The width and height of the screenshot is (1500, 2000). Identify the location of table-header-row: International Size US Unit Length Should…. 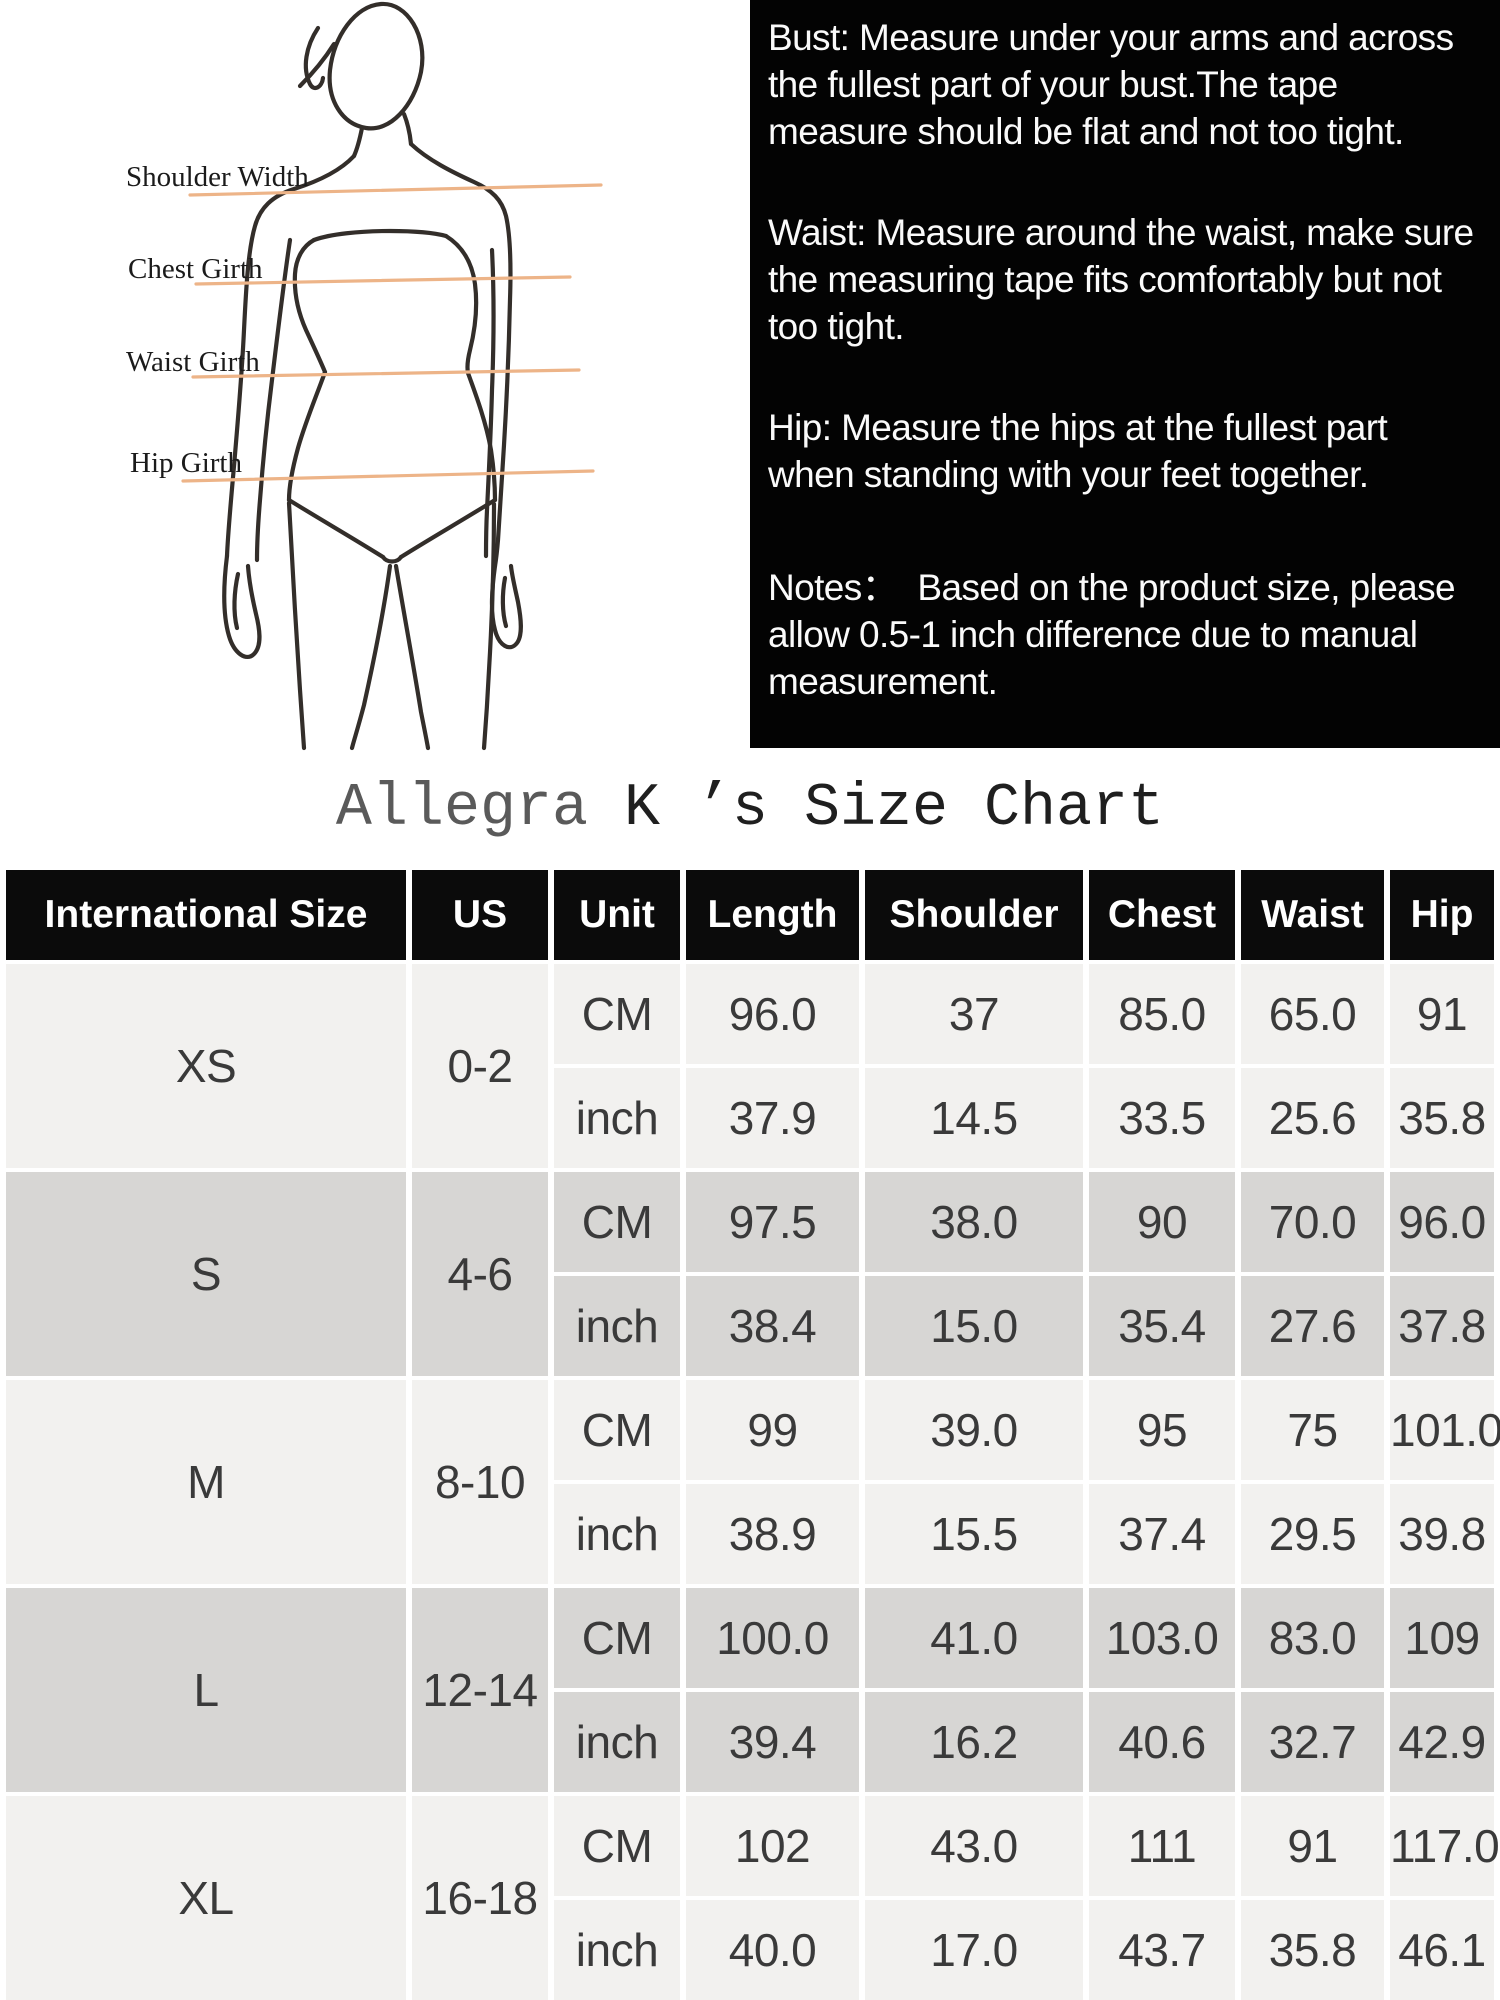
(750, 915).